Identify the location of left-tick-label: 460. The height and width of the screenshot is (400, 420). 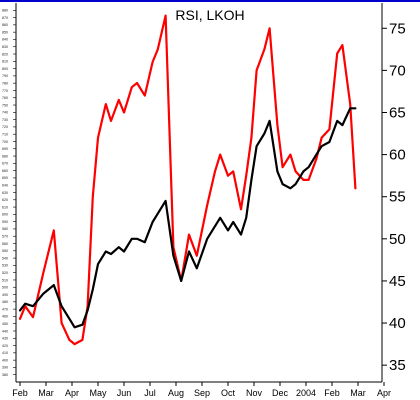
(5, 317).